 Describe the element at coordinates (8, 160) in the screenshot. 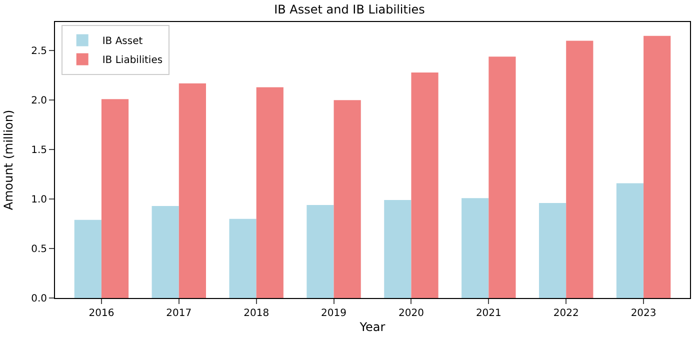

I see `y-axis-title: Amount (million)` at that location.